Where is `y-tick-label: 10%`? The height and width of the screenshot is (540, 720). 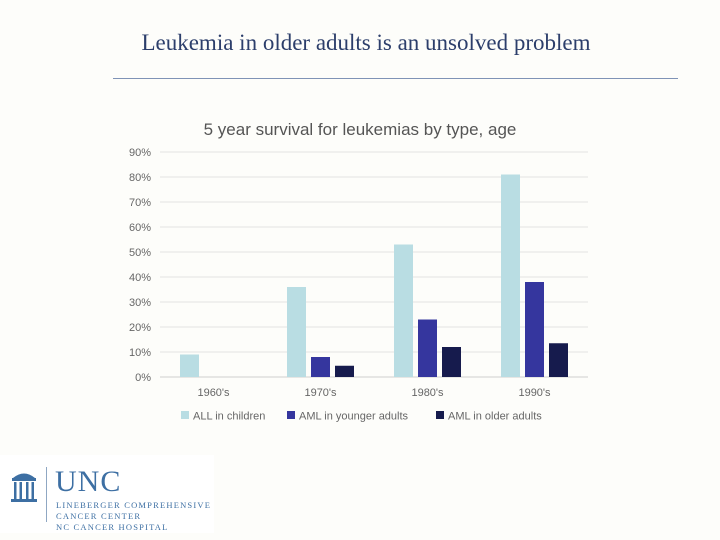 y-tick-label: 10% is located at coordinates (140, 353).